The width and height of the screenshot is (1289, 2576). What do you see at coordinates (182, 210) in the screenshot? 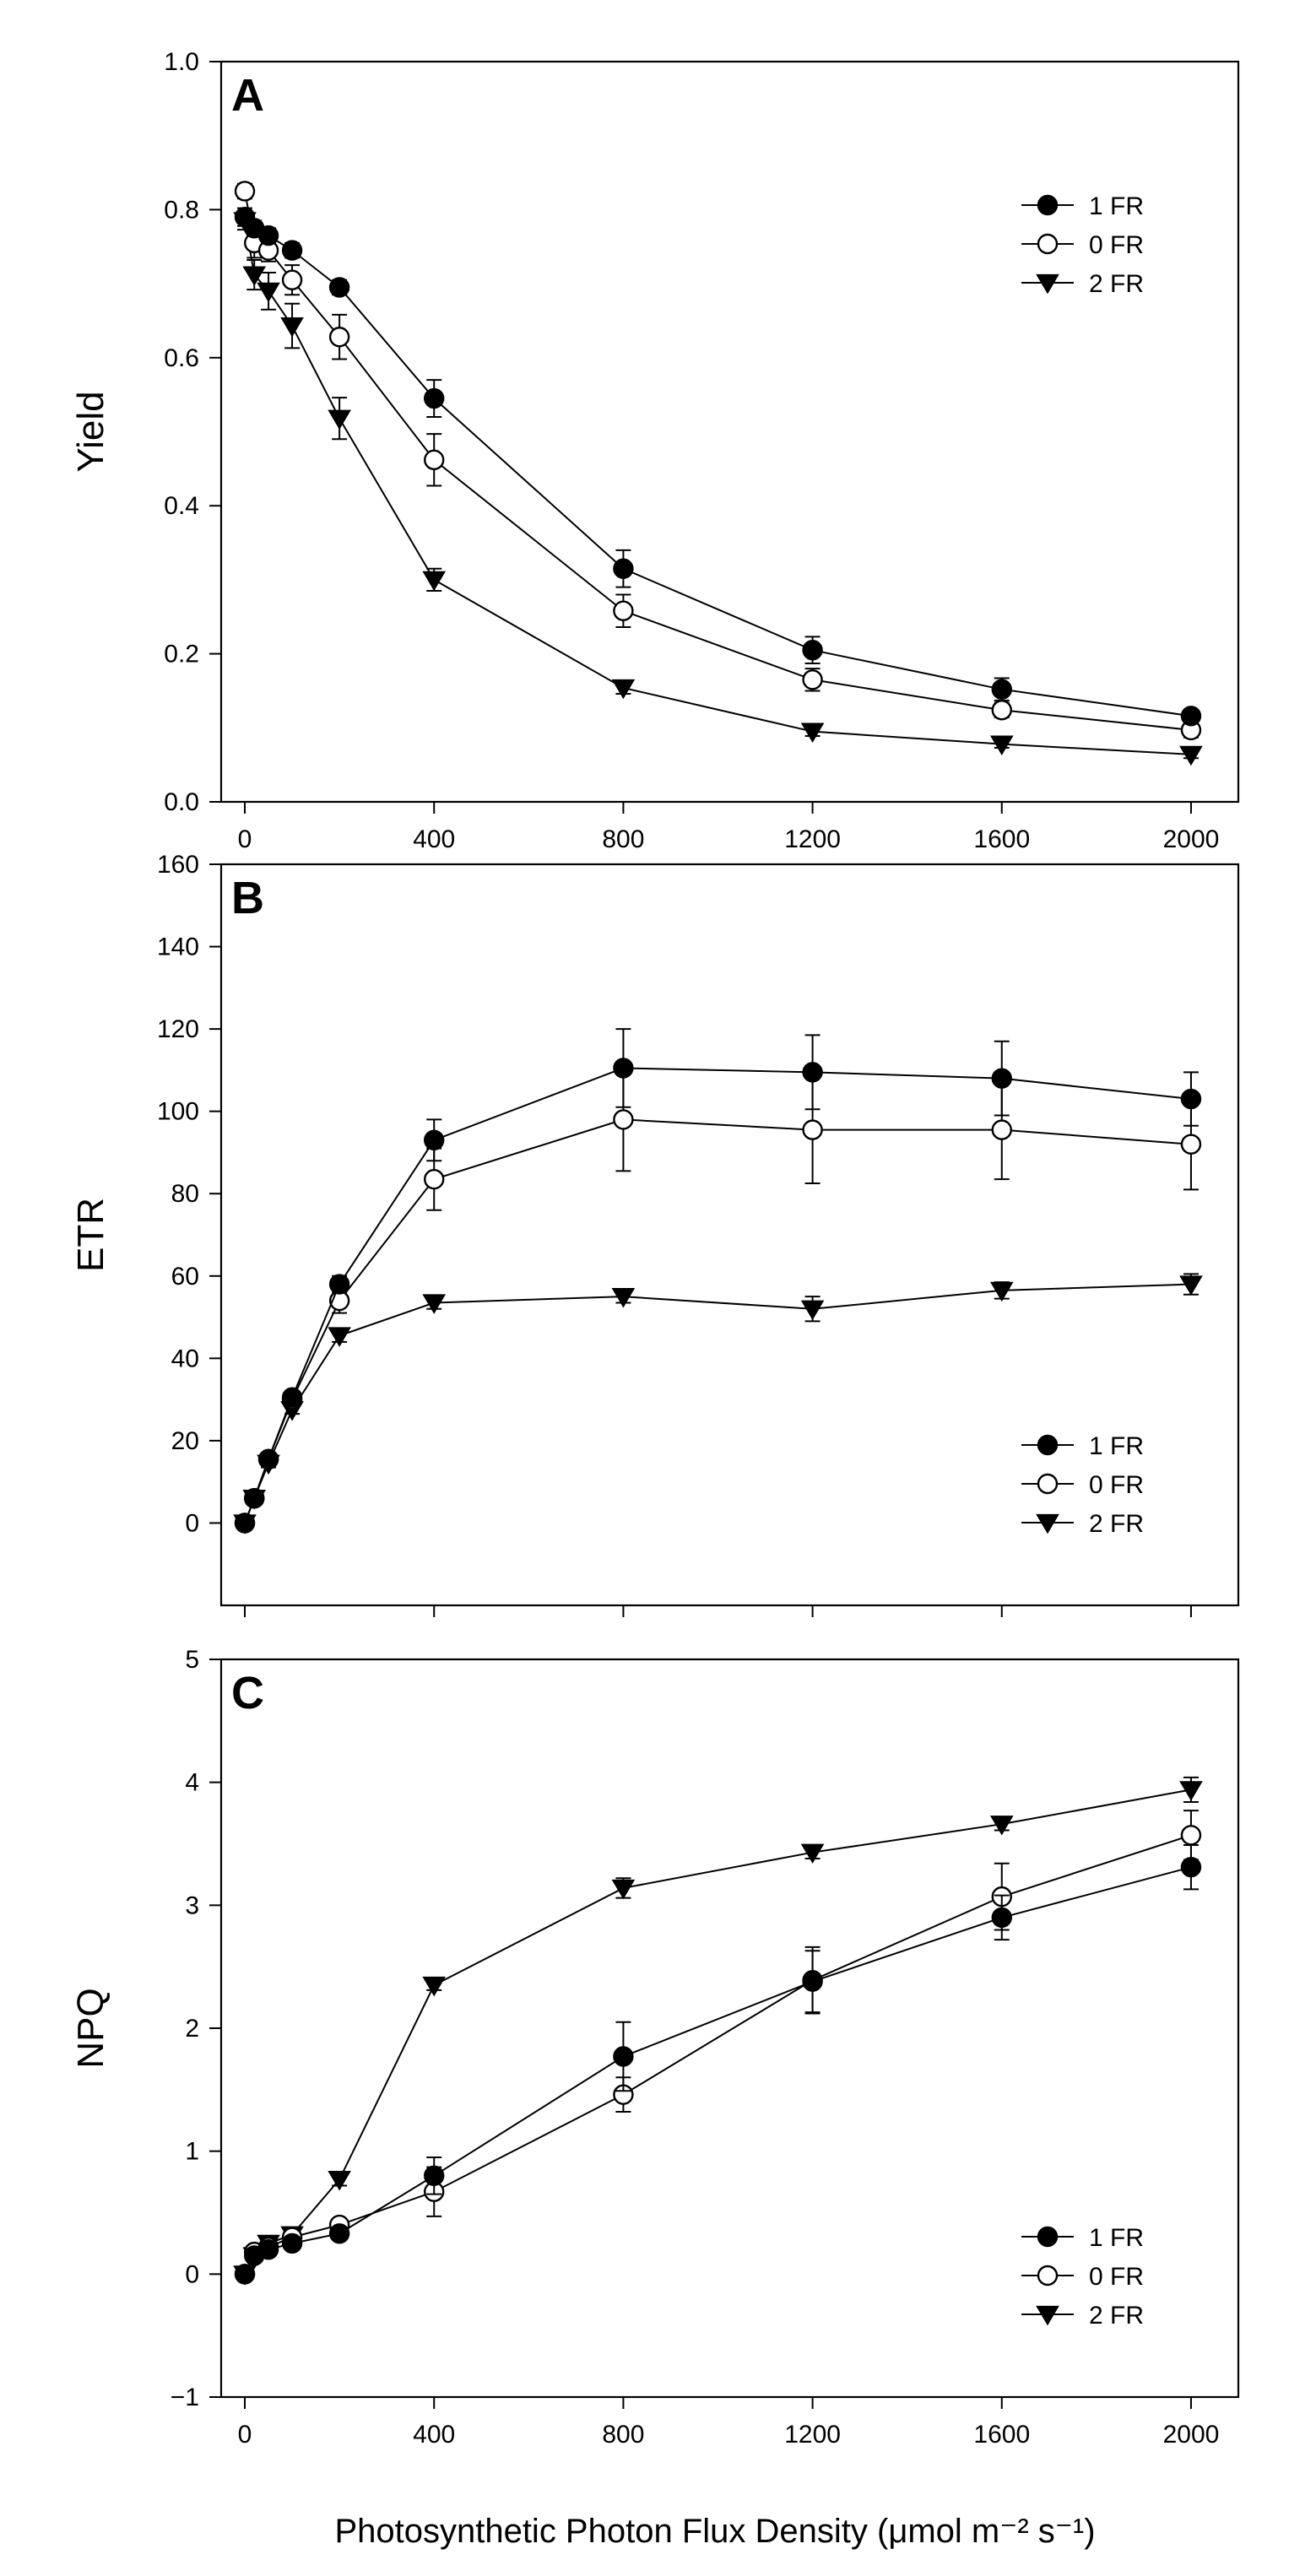
I see `y-tick-label: 0.8` at bounding box center [182, 210].